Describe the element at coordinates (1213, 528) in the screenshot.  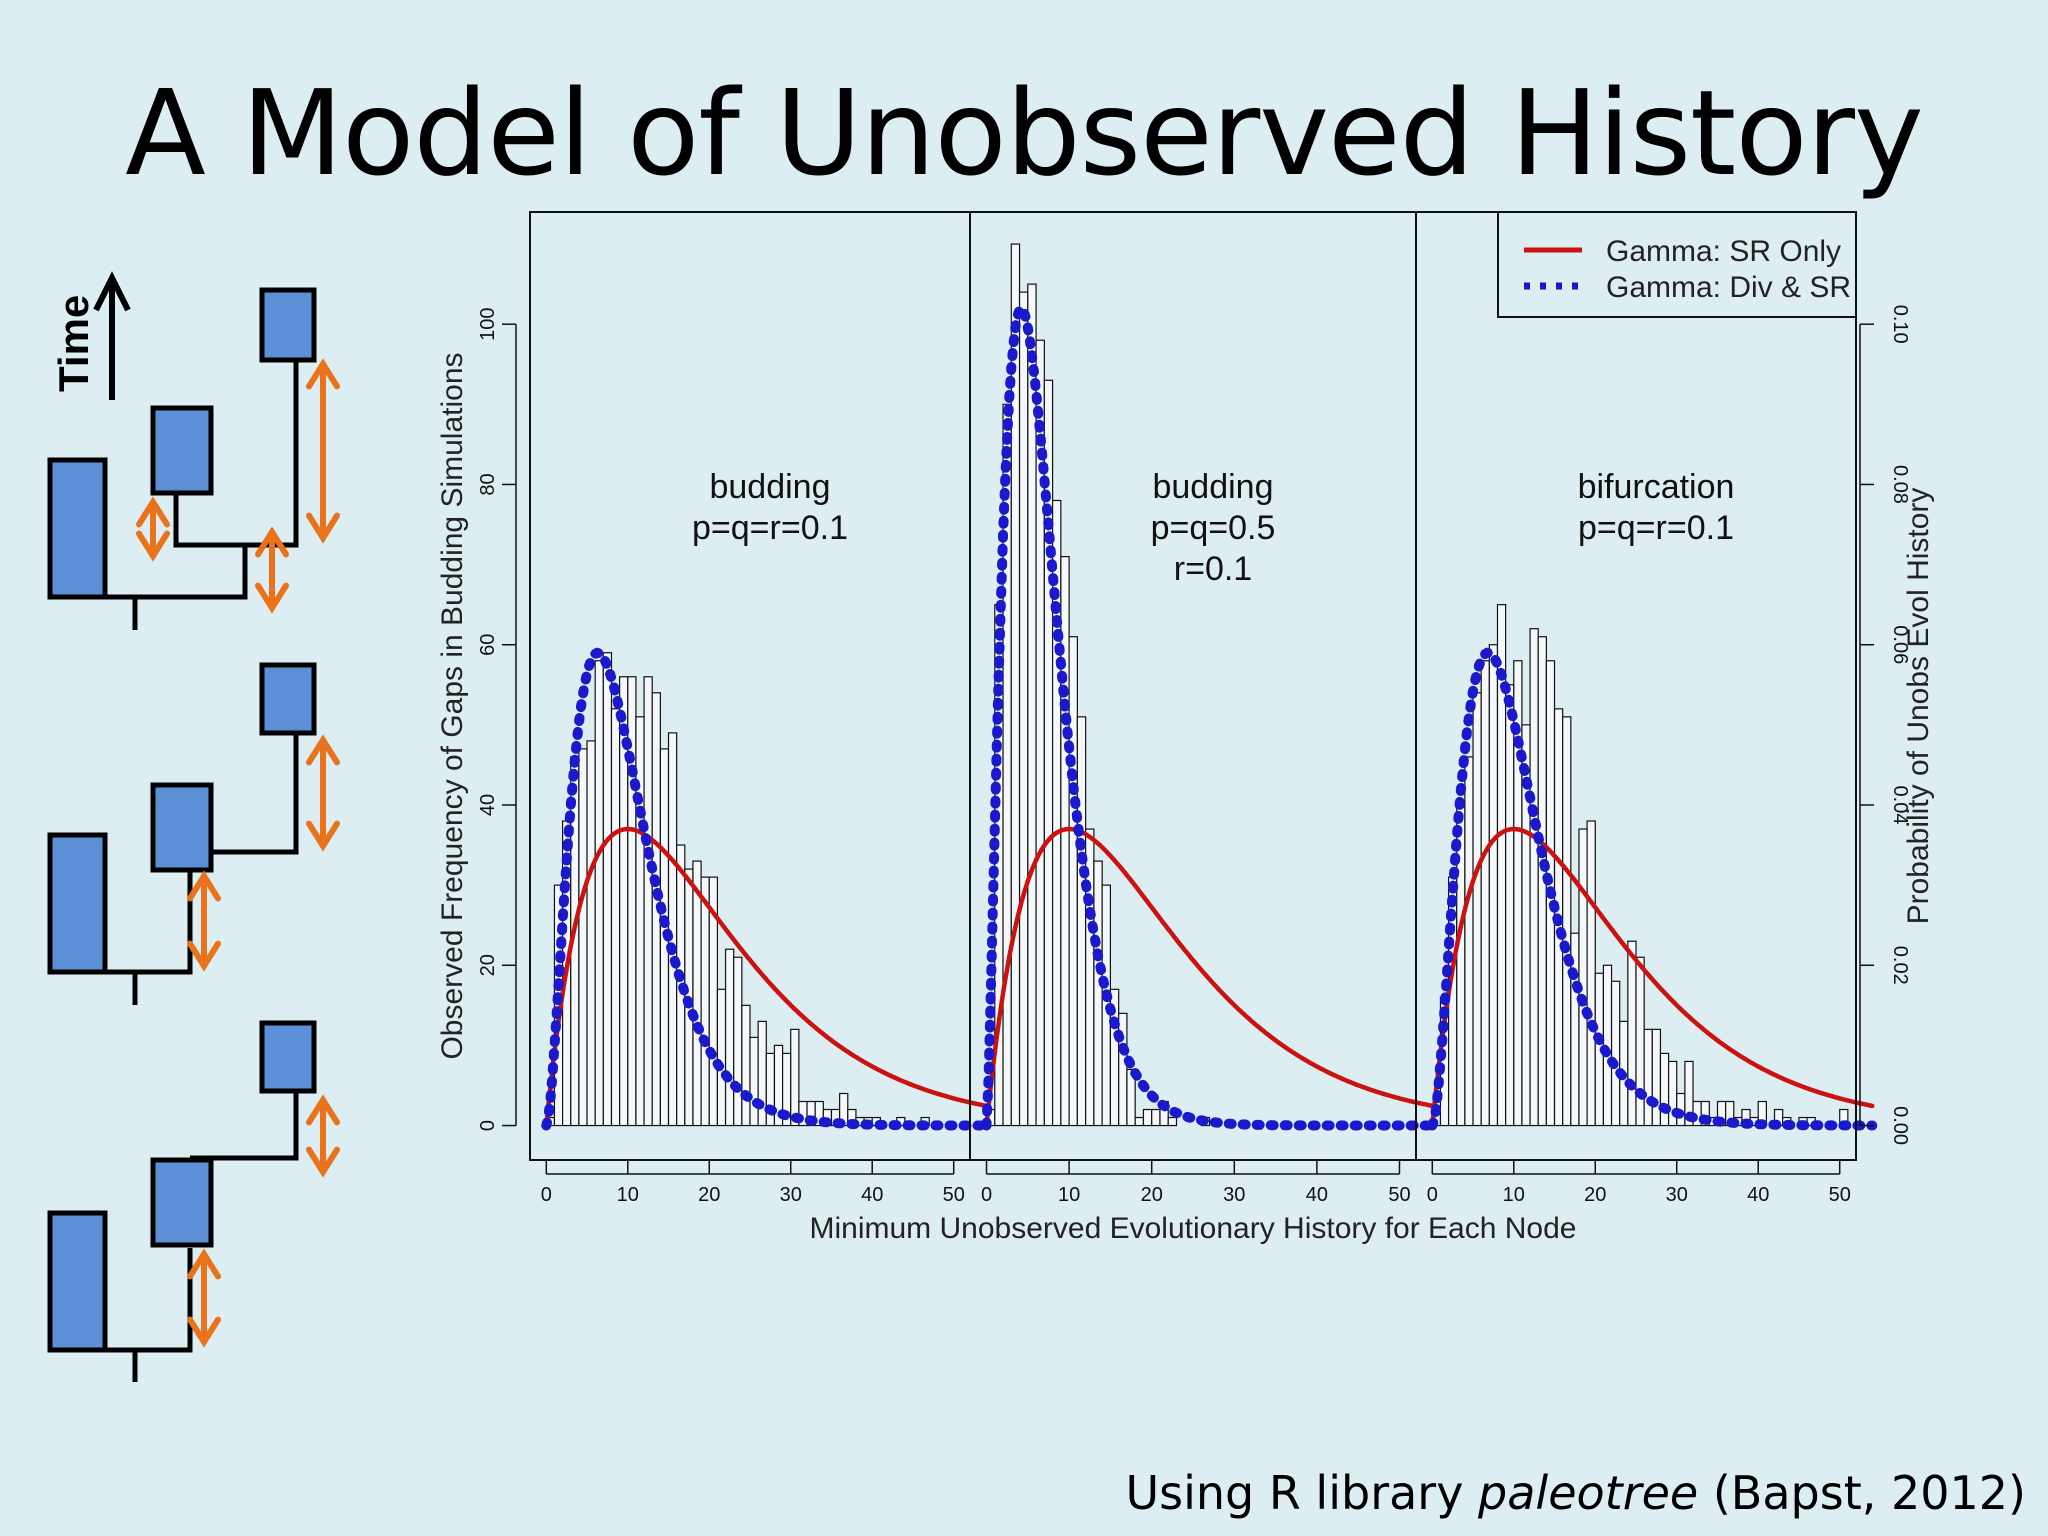
I see `panel-label: p=q=0.5` at that location.